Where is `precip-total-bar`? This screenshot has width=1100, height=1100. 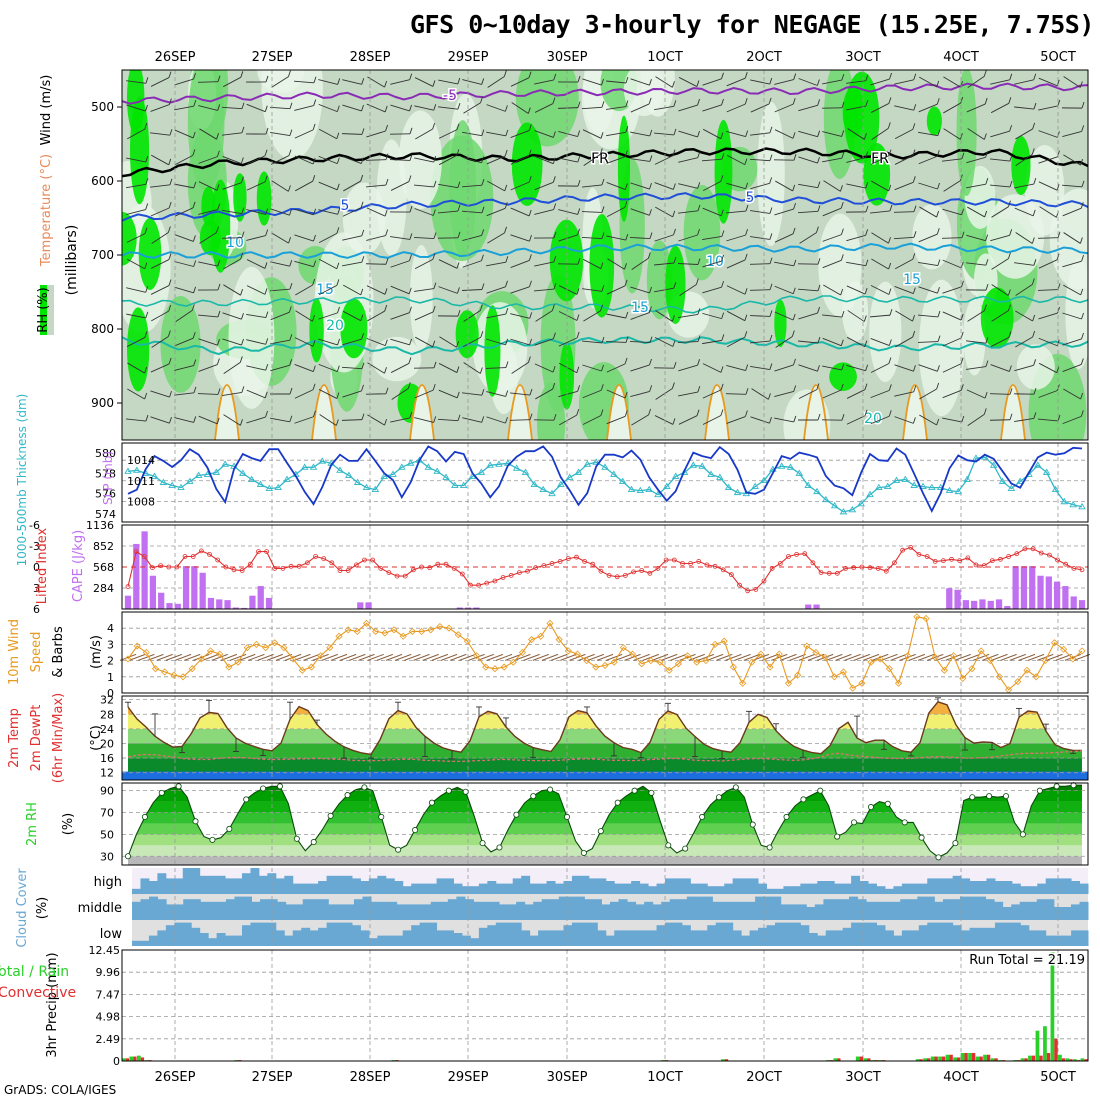 precip-total-bar is located at coordinates (985, 1057).